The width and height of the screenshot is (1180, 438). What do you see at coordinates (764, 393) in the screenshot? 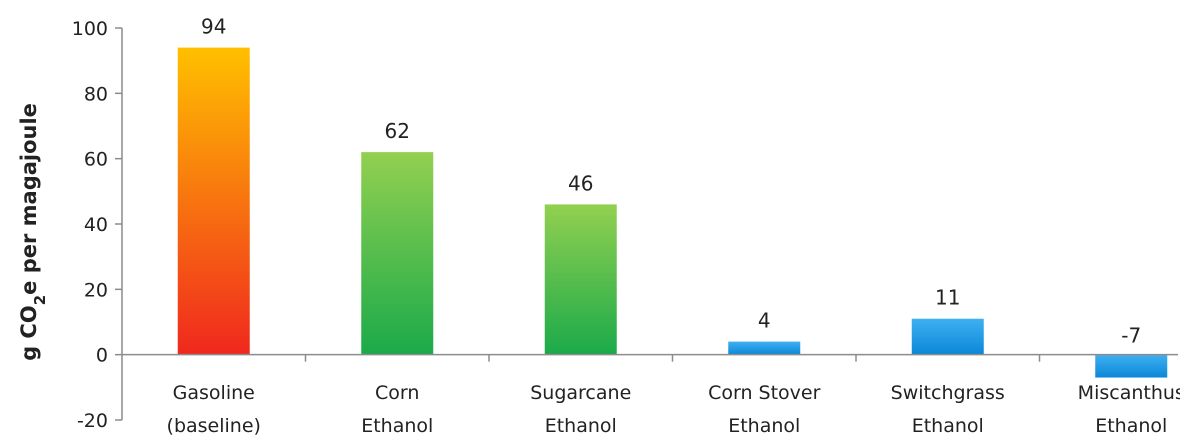
I see `category-label: Corn Stover` at bounding box center [764, 393].